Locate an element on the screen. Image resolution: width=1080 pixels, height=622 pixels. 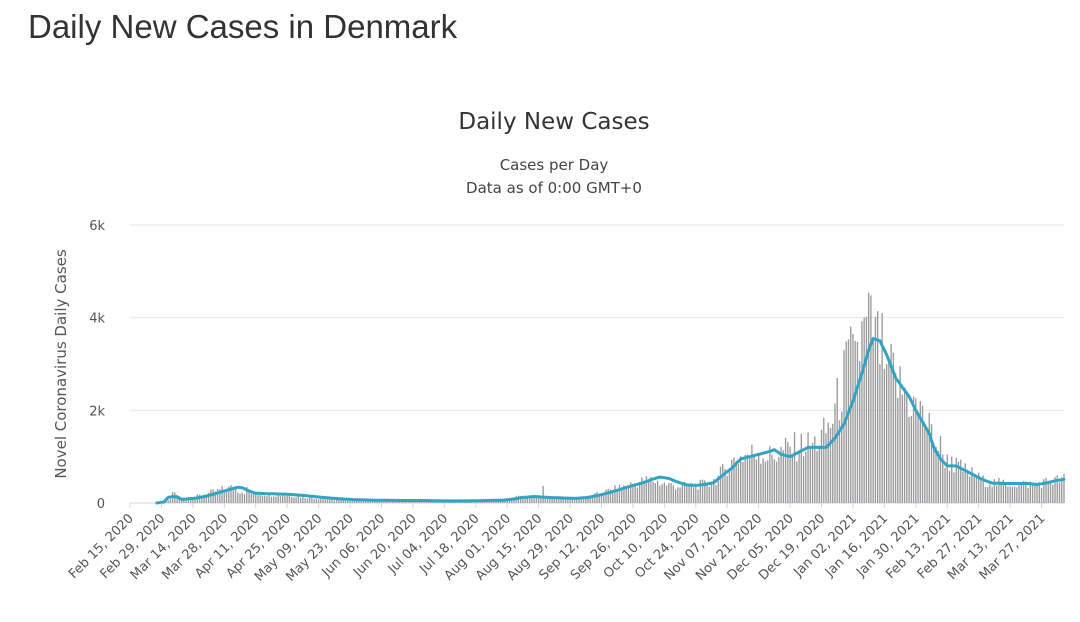
page-title: Daily New Cases in Denmark is located at coordinates (243, 26).